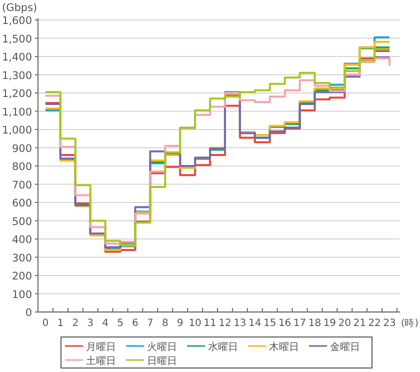 Image resolution: width=420 pixels, height=372 pixels. What do you see at coordinates (20, 8) in the screenshot?
I see `y-axis-title: (Gbps)` at bounding box center [20, 8].